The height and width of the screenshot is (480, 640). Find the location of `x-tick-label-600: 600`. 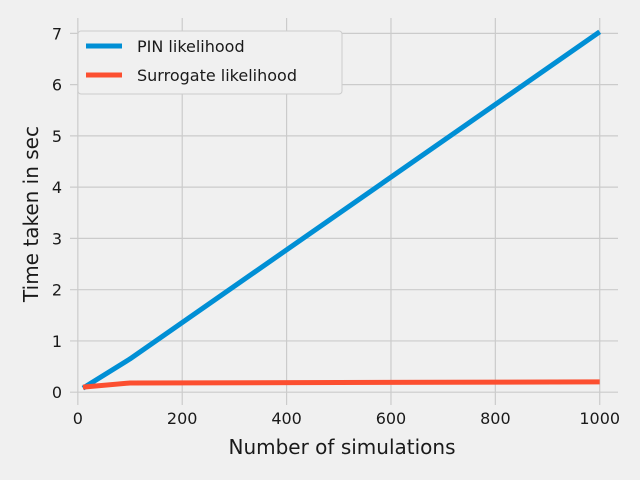

x-tick-label-600: 600 is located at coordinates (391, 418).